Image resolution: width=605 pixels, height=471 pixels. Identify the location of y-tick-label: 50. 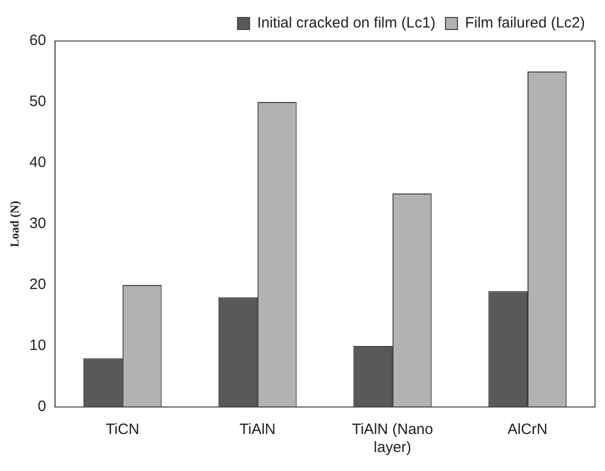
(37, 101).